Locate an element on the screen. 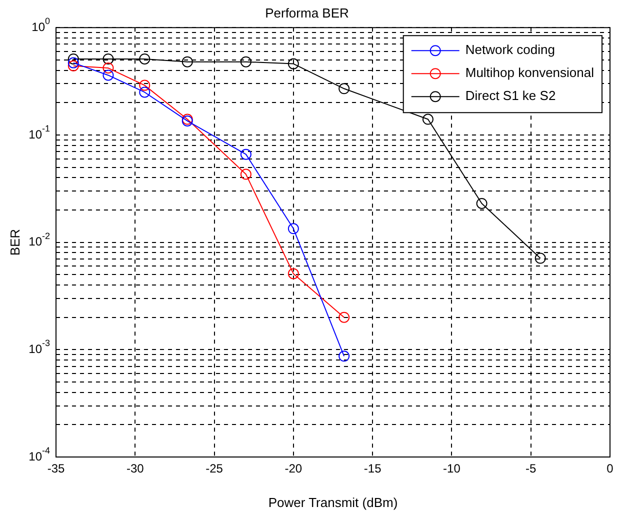 The image size is (624, 515). x-axis-title: Power Transmit (dBm) is located at coordinates (333, 502).